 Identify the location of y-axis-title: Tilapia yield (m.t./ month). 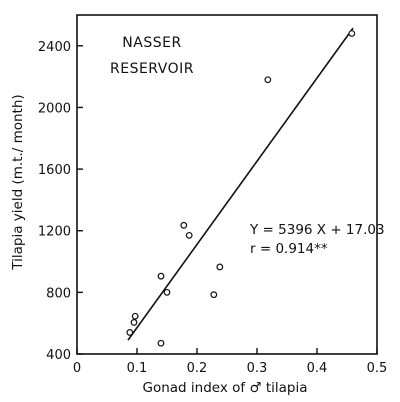
(18, 182).